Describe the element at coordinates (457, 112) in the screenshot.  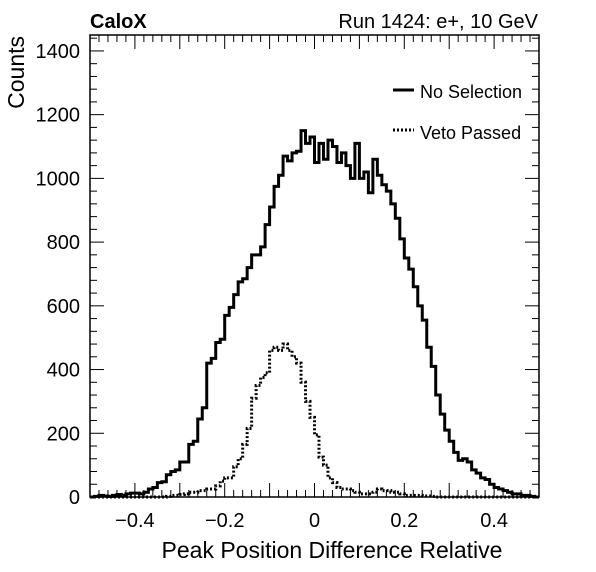
I see `legend: No Selection Veto Passed` at that location.